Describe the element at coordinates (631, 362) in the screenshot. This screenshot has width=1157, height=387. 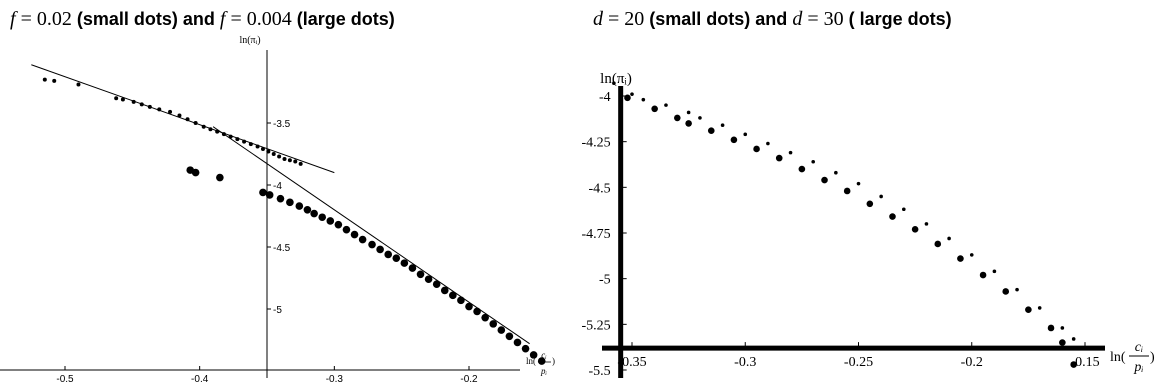
I see `x-tick-label: -0.35` at that location.